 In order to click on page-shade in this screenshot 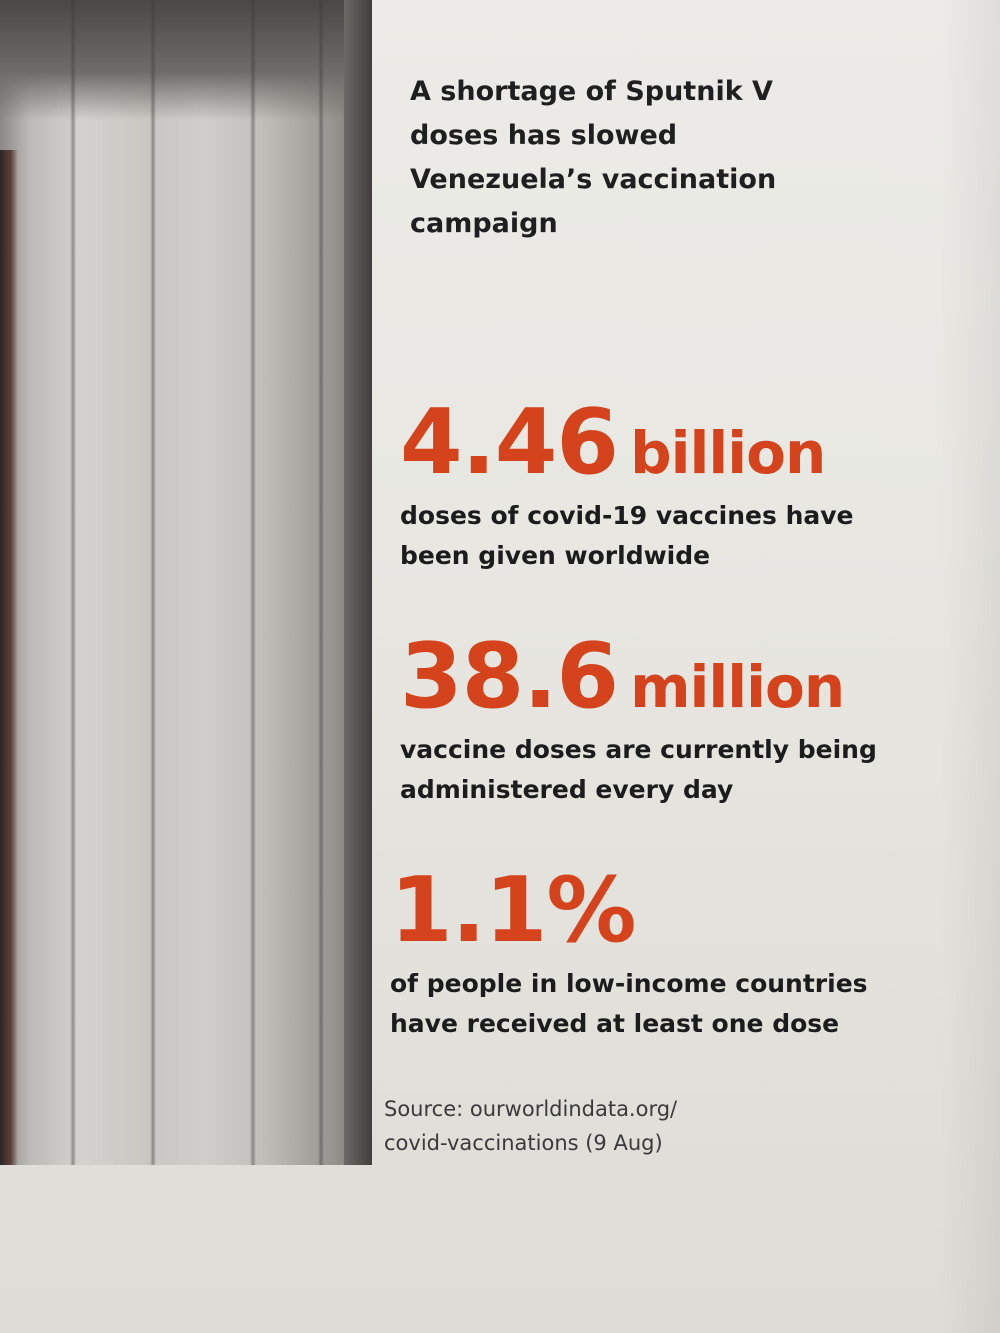, I will do `click(970, 666)`.